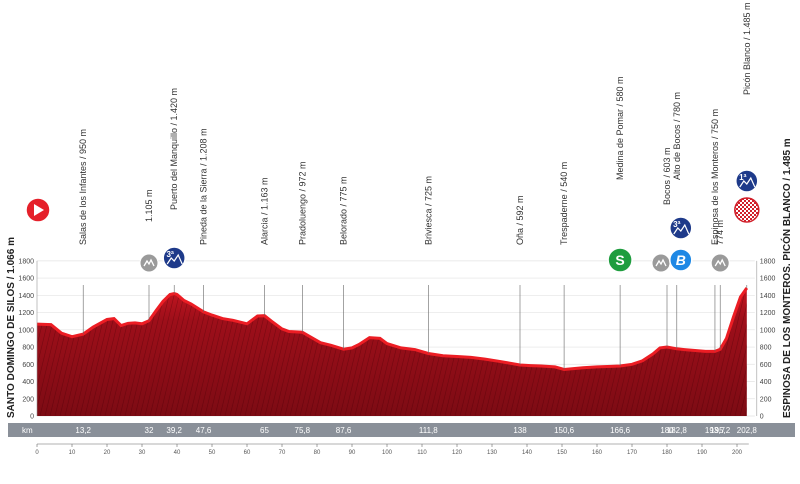  What do you see at coordinates (766, 382) in the screenshot?
I see `y-tick-label-right: 400` at bounding box center [766, 382].